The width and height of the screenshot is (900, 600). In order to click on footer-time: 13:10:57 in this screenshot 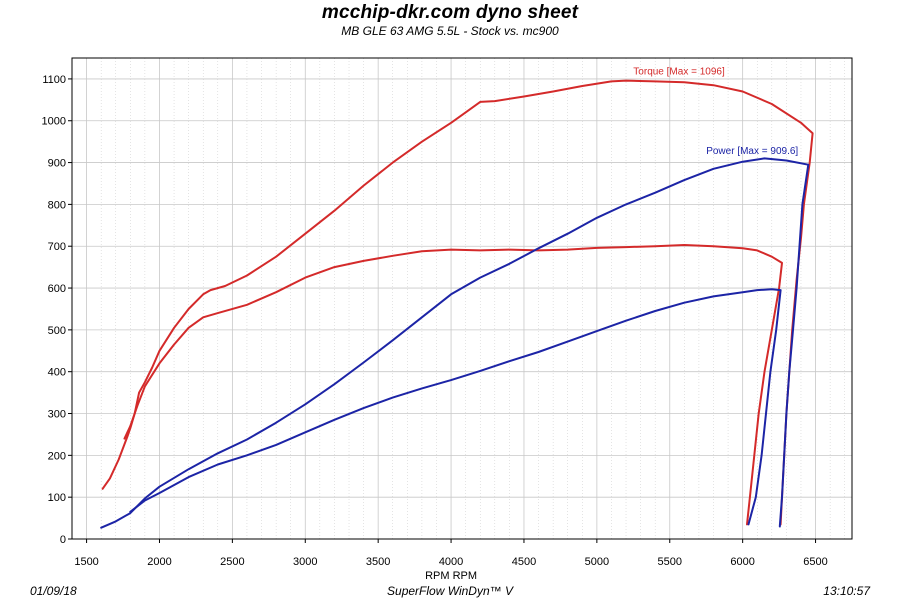, I will do `click(846, 591)`.